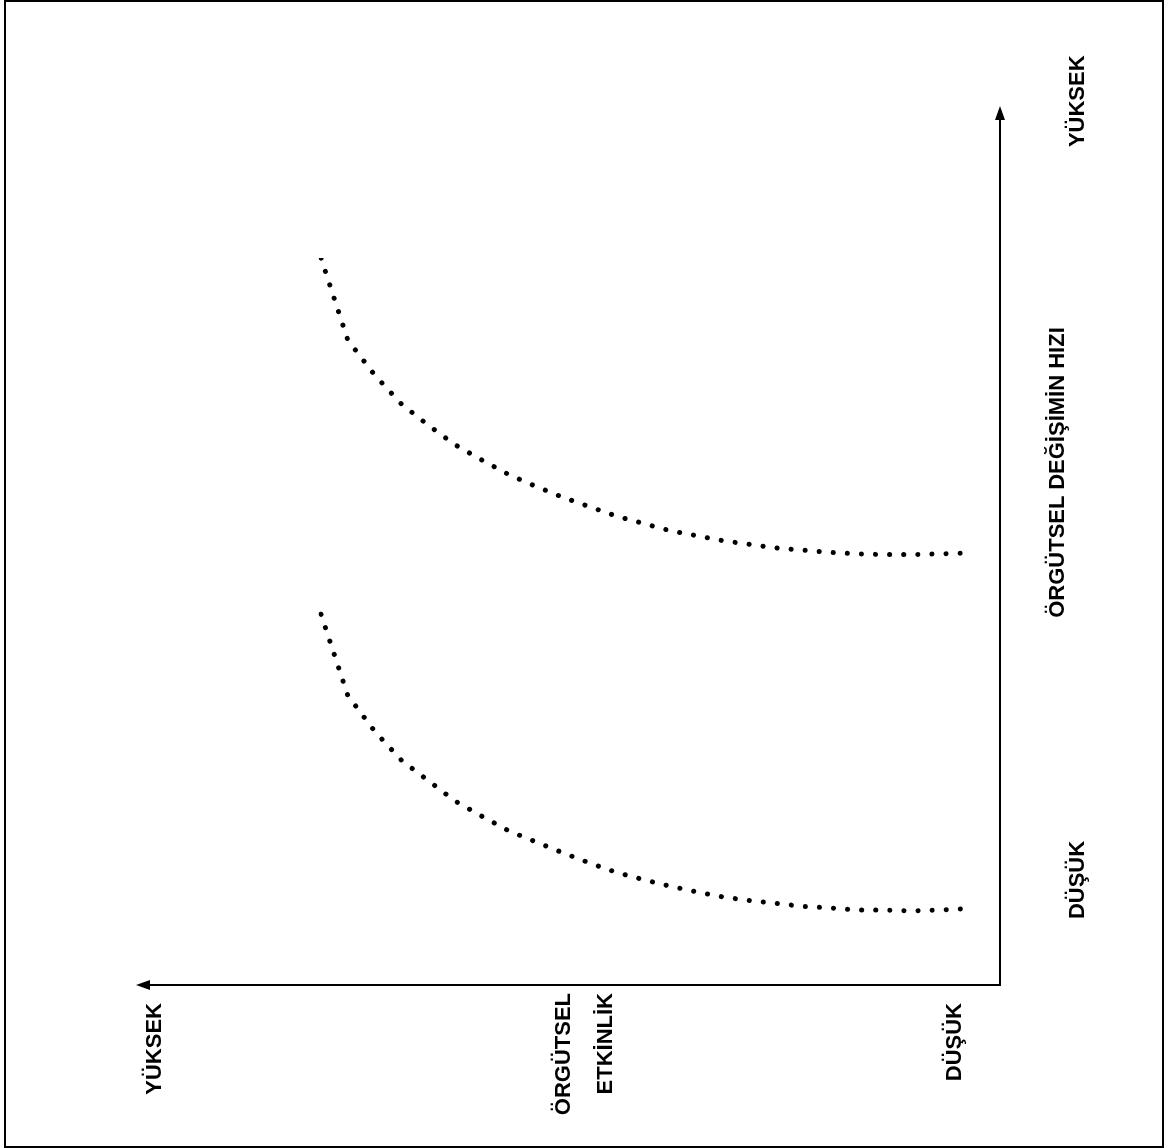 The height and width of the screenshot is (1148, 1167). Describe the element at coordinates (584, 1054) in the screenshot. I see `text: ÖRGÜTSEL ETKİNLİK` at that location.